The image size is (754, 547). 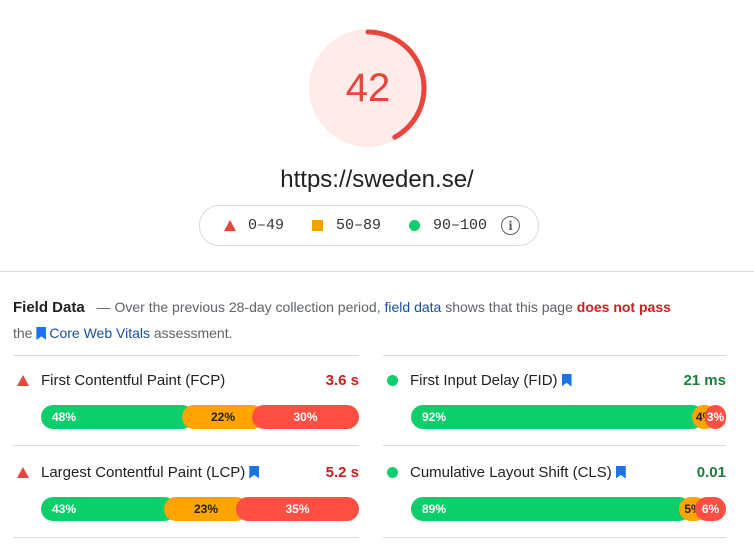 I want to click on field-data-text: the, so click(x=23, y=333).